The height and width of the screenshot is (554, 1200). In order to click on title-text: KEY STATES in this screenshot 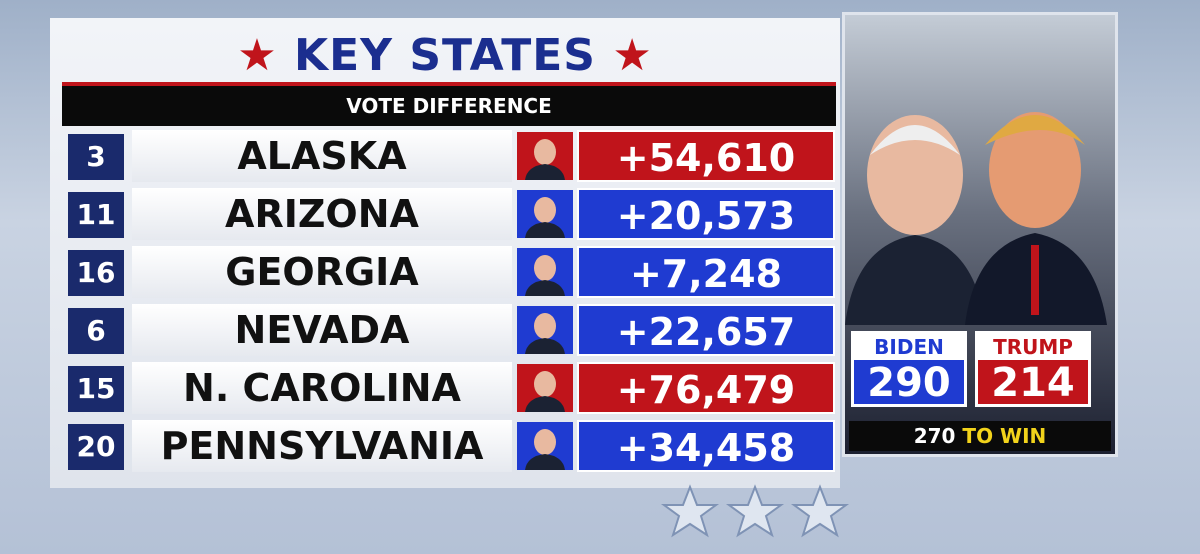, I will do `click(444, 55)`.